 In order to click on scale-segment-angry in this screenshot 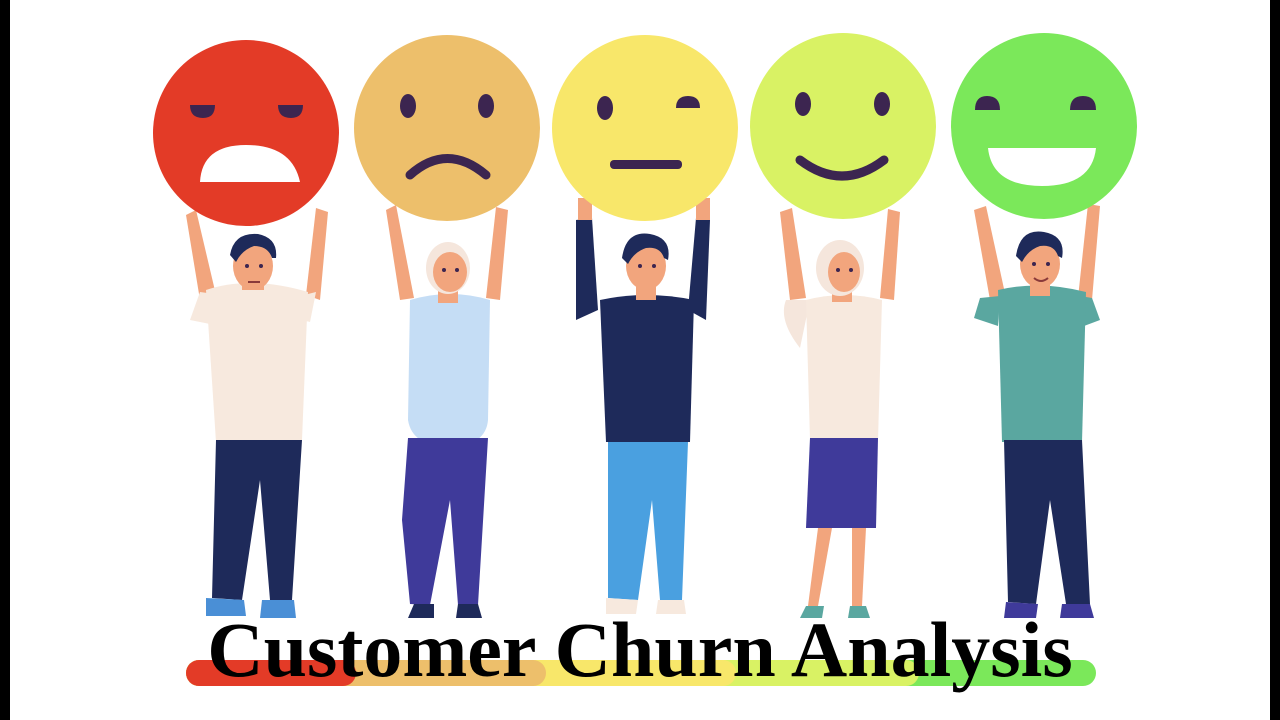, I will do `click(271, 673)`.